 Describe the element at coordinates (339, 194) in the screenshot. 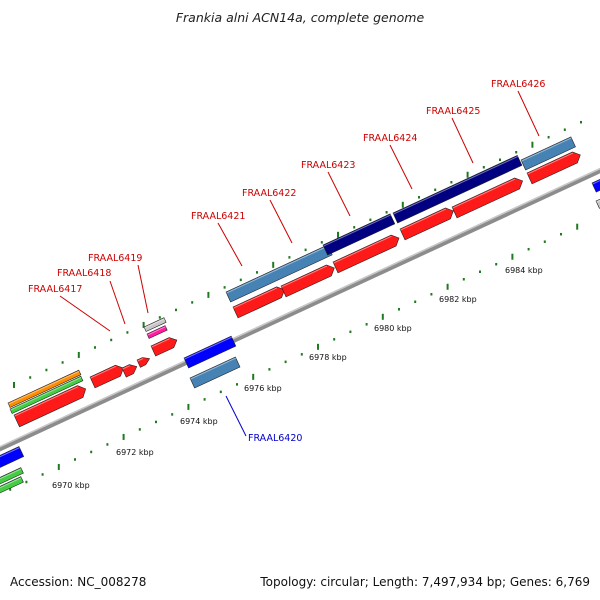

I see `leader-fraal6423` at that location.